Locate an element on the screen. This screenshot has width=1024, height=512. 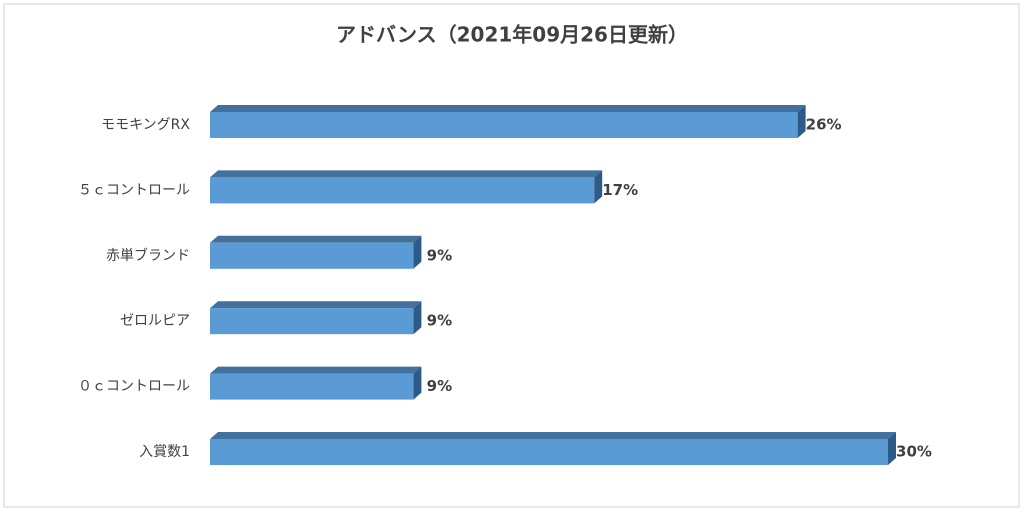
category-label: ０ｃコントロール is located at coordinates (134, 387).